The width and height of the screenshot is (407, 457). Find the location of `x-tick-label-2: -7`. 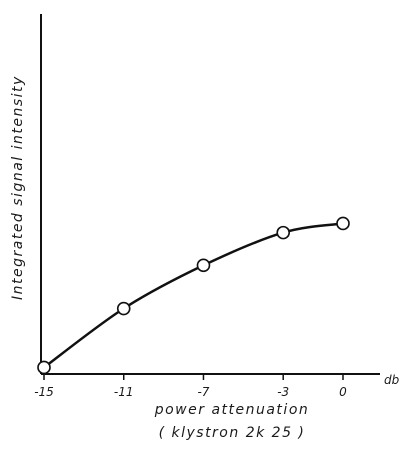

x-tick-label-2: -7 is located at coordinates (203, 392).